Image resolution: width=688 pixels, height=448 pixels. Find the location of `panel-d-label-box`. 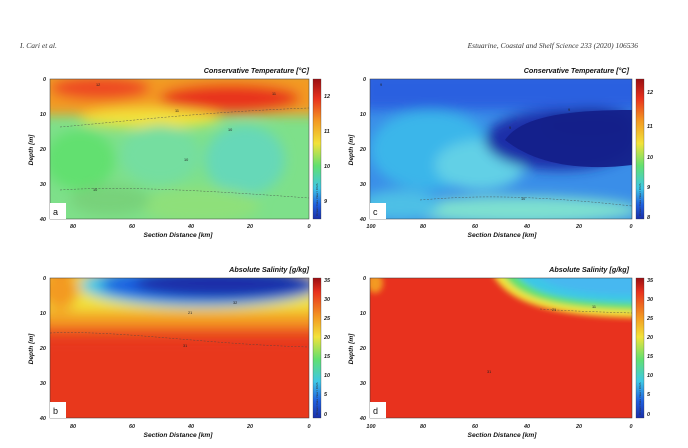

panel-d-label-box is located at coordinates (378, 410).